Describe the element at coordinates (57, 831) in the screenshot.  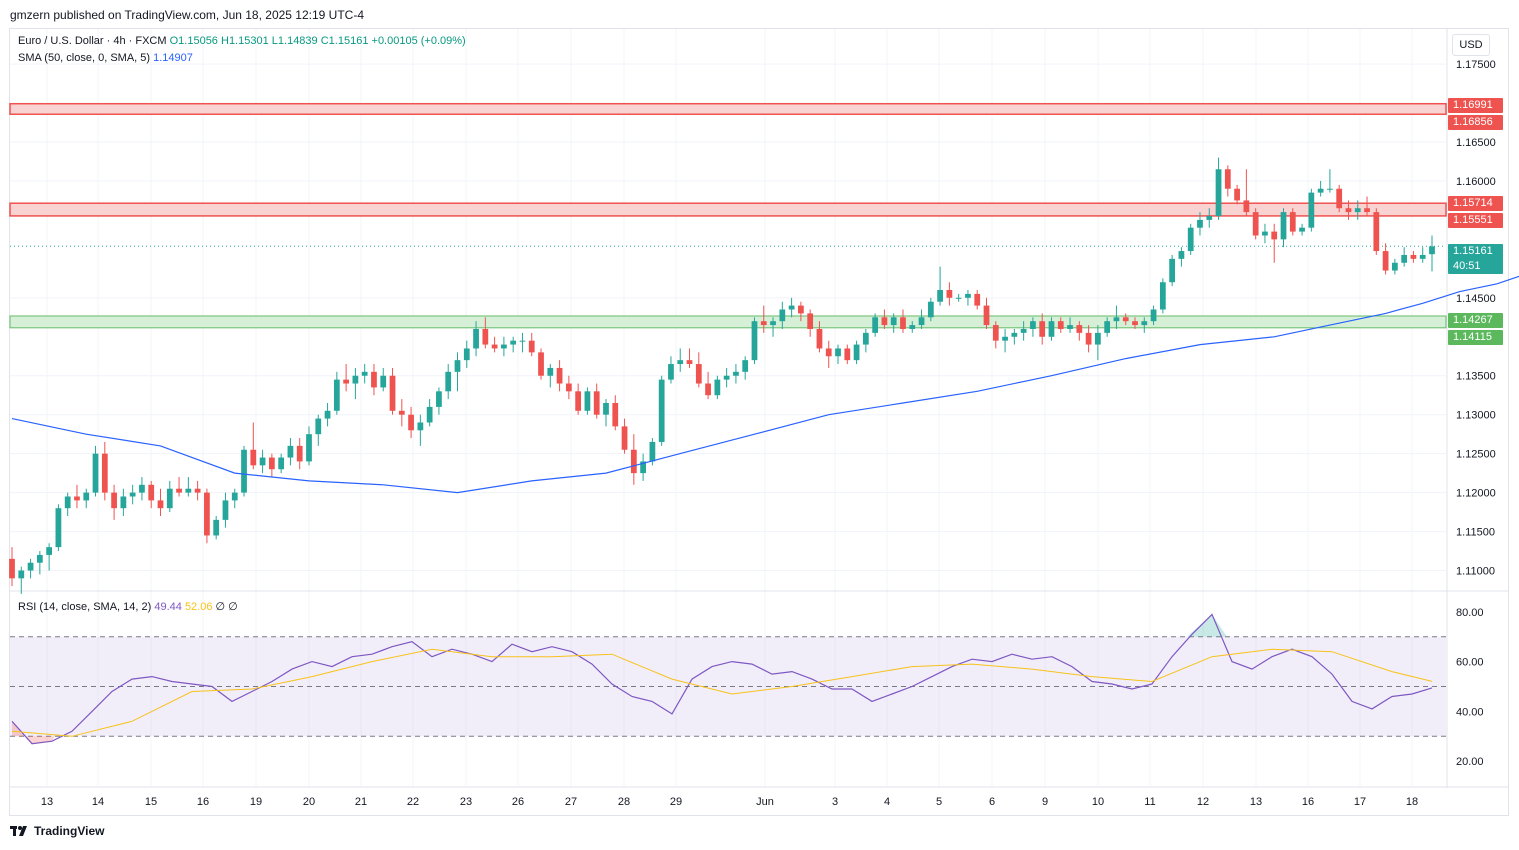
I see `footer-brand: TradingView` at that location.